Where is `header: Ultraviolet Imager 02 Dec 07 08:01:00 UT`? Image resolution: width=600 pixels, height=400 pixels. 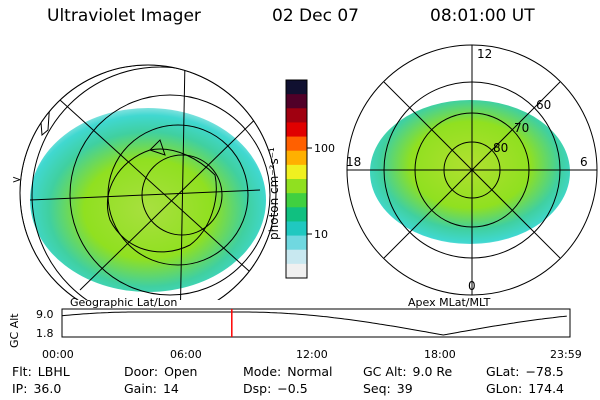
header: Ultraviolet Imager 02 Dec 07 08:01:00 UT is located at coordinates (300, 18).